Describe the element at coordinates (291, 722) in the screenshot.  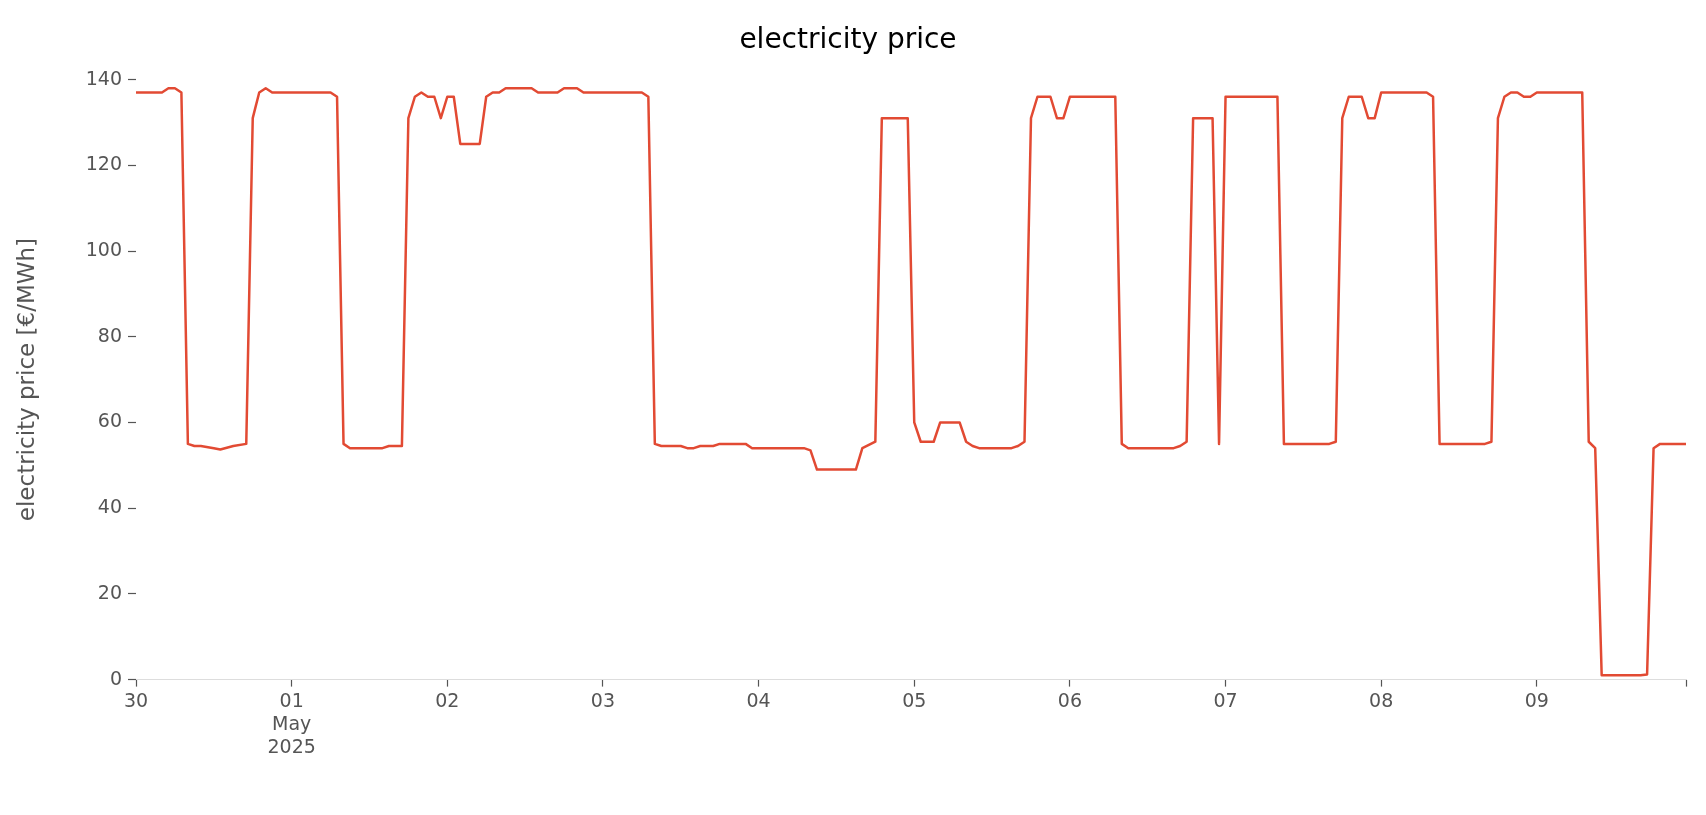
I see `x-tick-label: 01 May 2025` at that location.